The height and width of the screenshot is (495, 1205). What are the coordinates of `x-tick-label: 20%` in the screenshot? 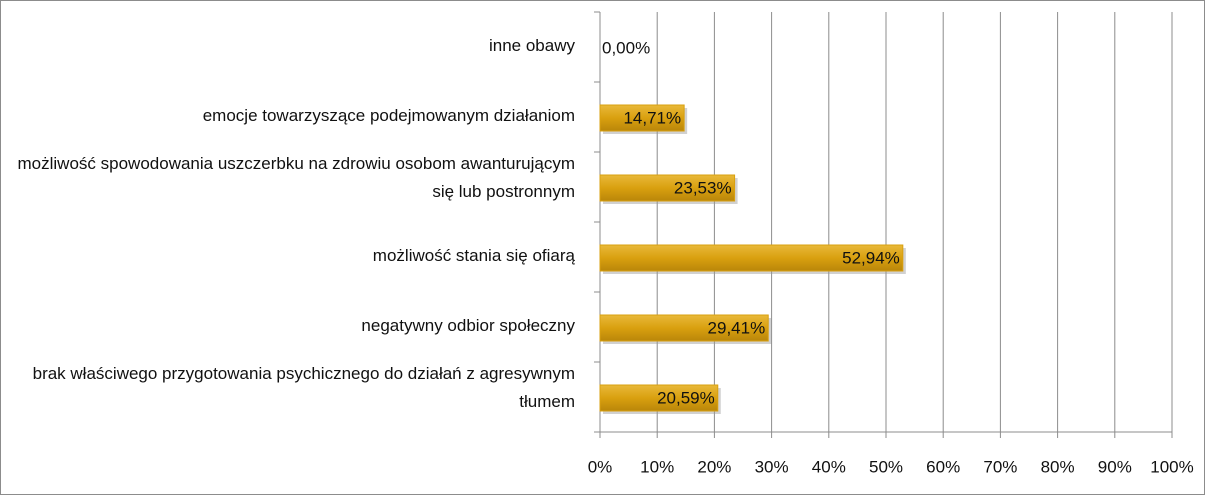 It's located at (714, 466).